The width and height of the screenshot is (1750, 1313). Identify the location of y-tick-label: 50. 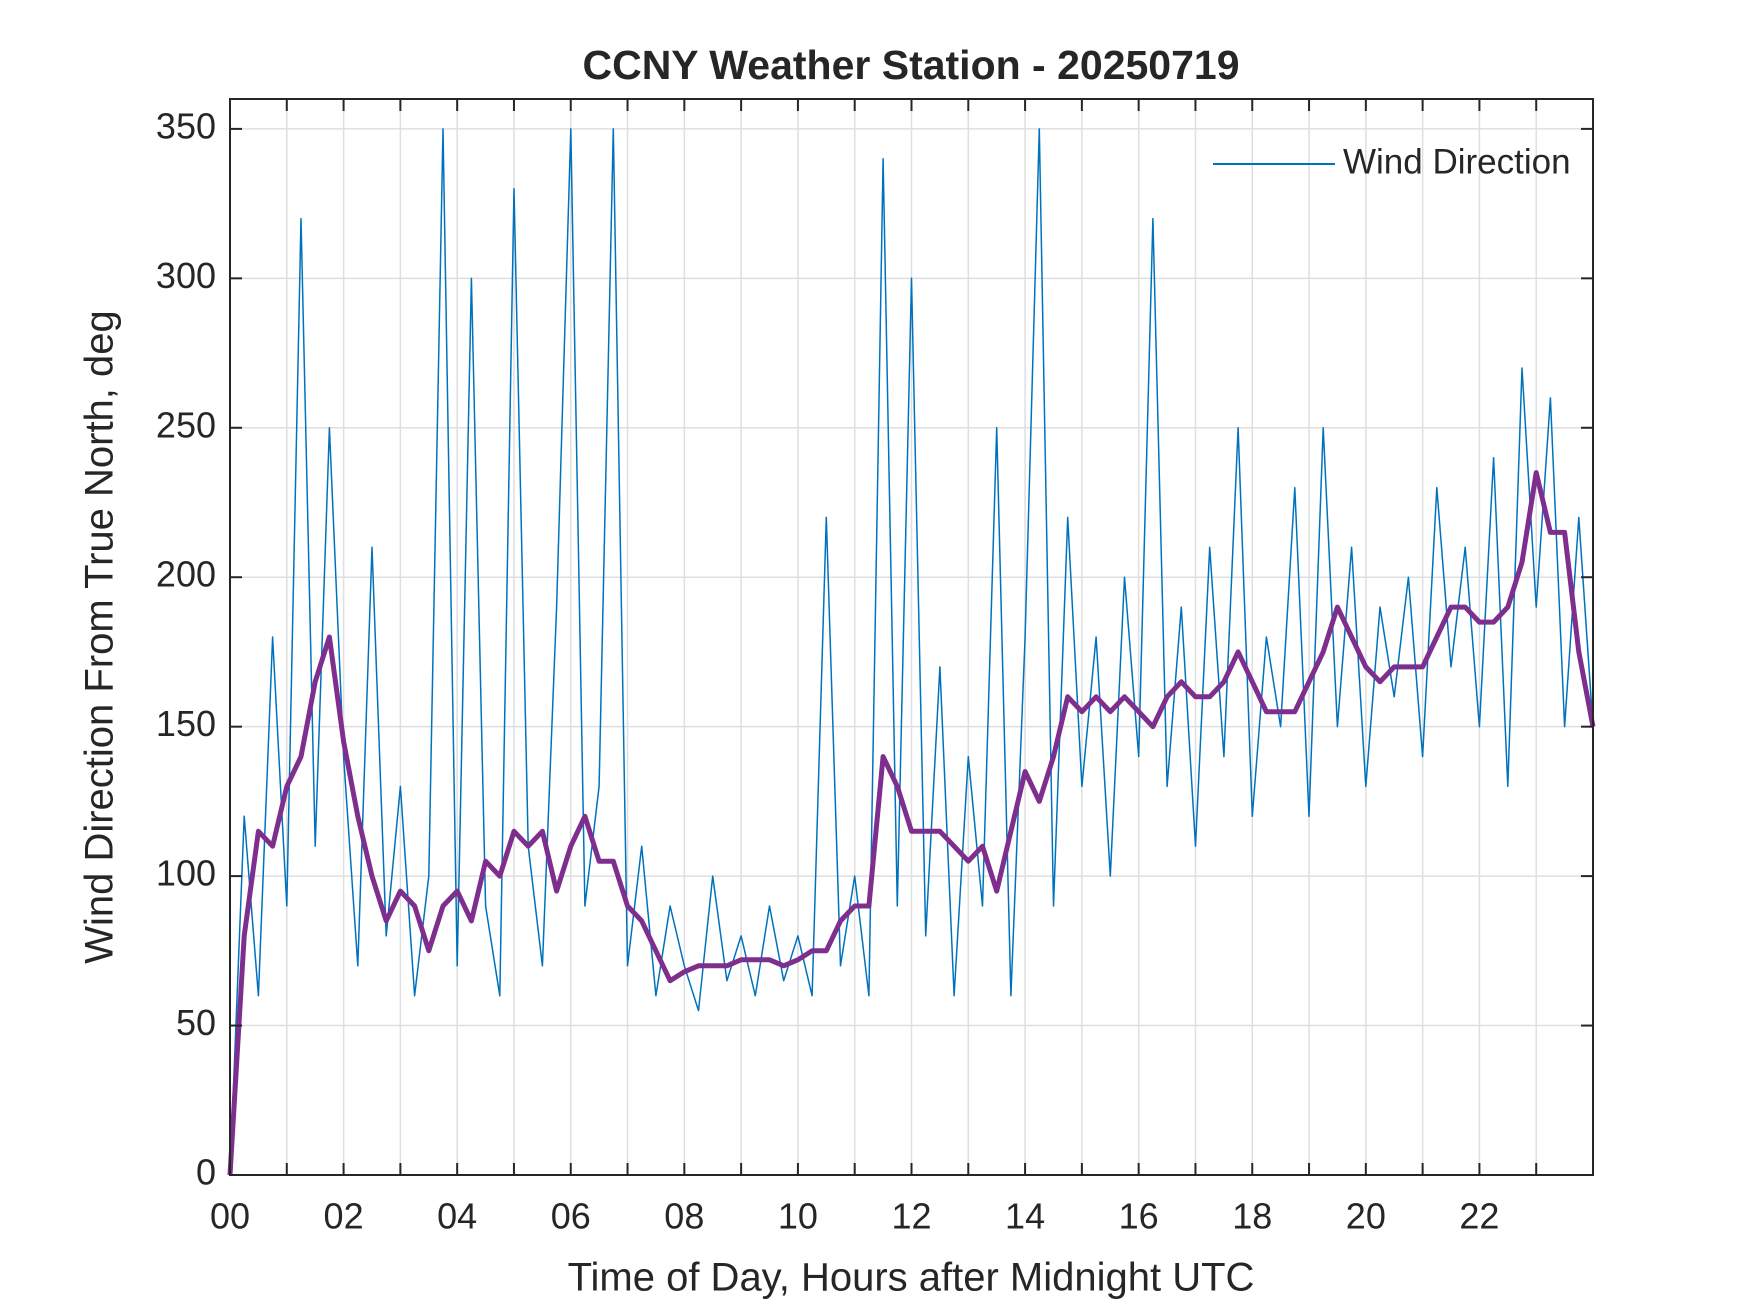
(196, 1022).